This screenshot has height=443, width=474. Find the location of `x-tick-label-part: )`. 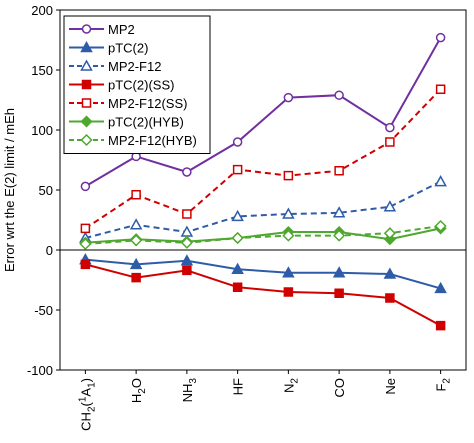

x-tick-label-part: ) is located at coordinates (85, 380).